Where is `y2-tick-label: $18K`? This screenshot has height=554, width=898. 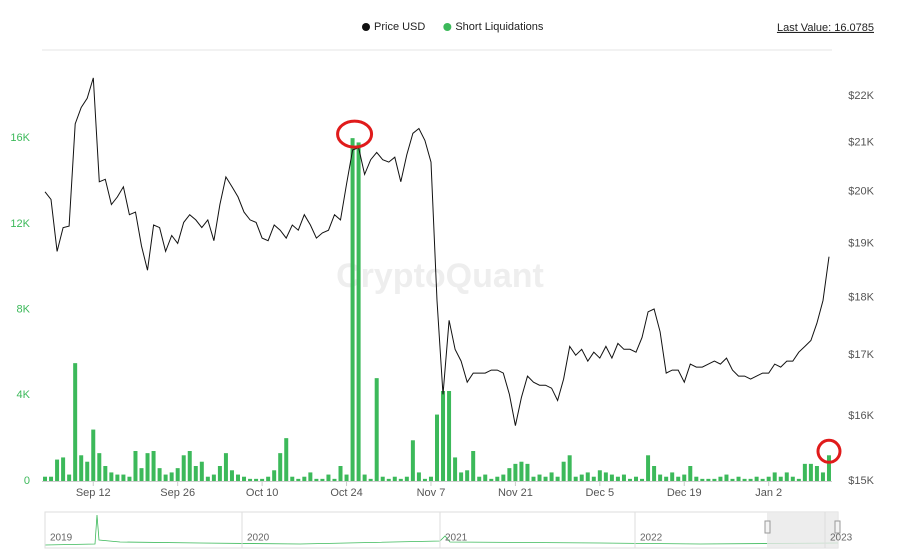
y2-tick-label: $18K is located at coordinates (861, 298).